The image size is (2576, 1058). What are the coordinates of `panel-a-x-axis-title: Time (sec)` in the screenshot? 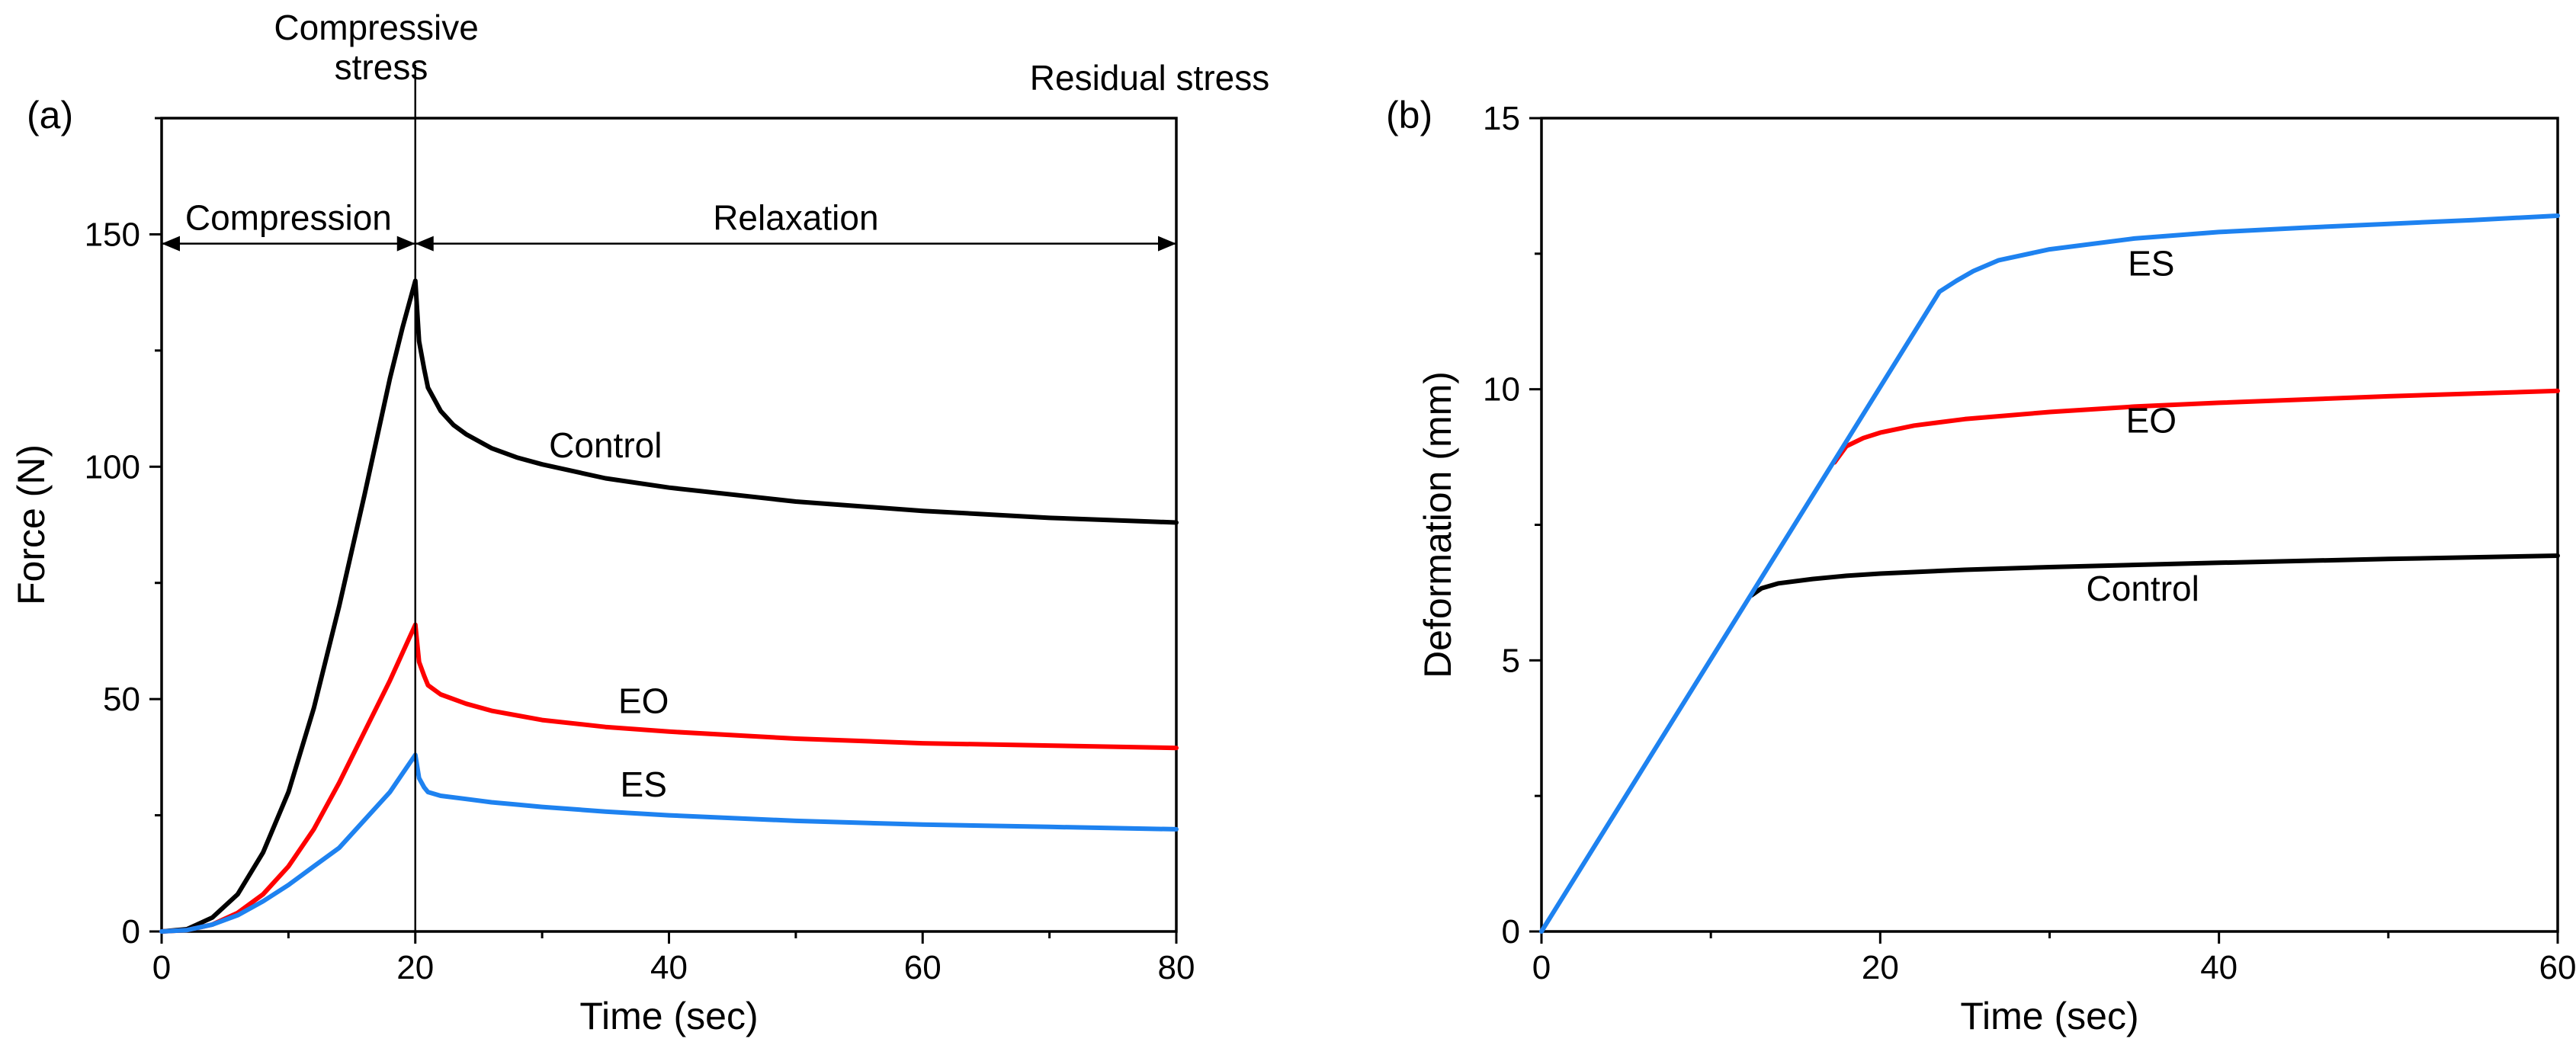 It's located at (668, 1016).